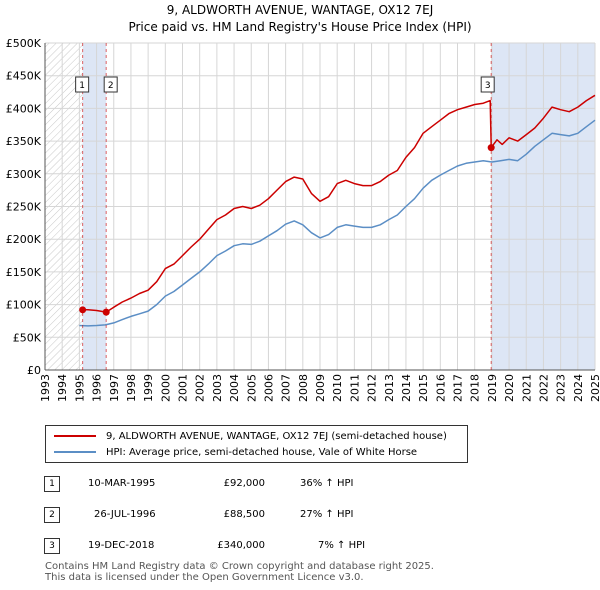 This screenshot has height=590, width=600. What do you see at coordinates (24, 239) in the screenshot?
I see `y-tick-label: £200K` at bounding box center [24, 239].